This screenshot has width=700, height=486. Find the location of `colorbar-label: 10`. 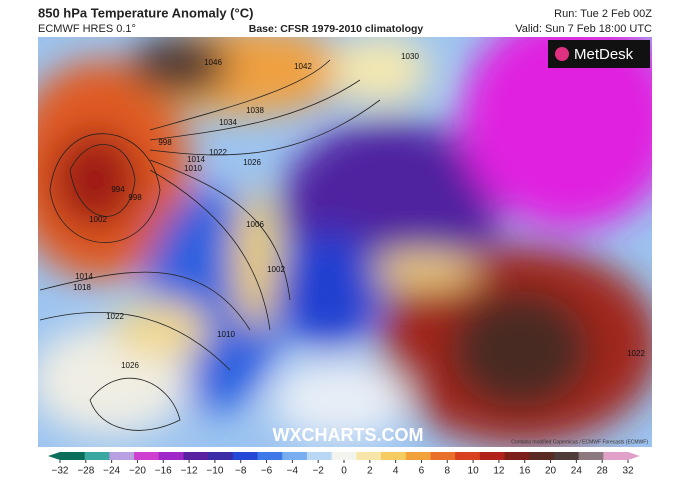

colorbar-label: 10 is located at coordinates (474, 471).